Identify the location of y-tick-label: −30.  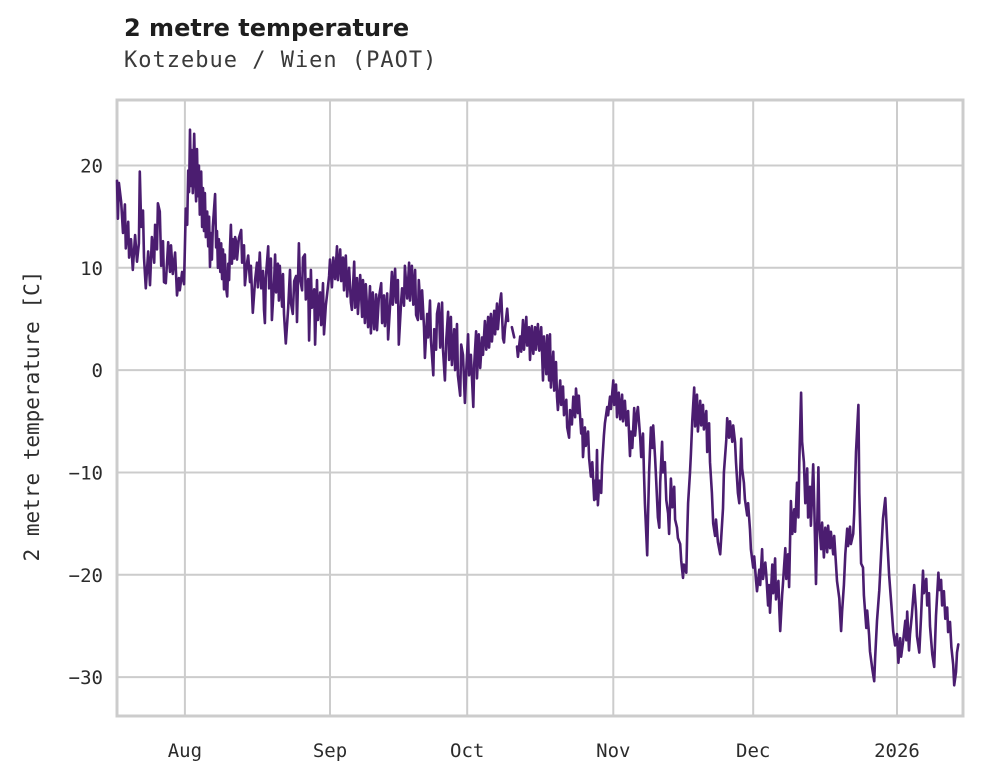
(86, 678).